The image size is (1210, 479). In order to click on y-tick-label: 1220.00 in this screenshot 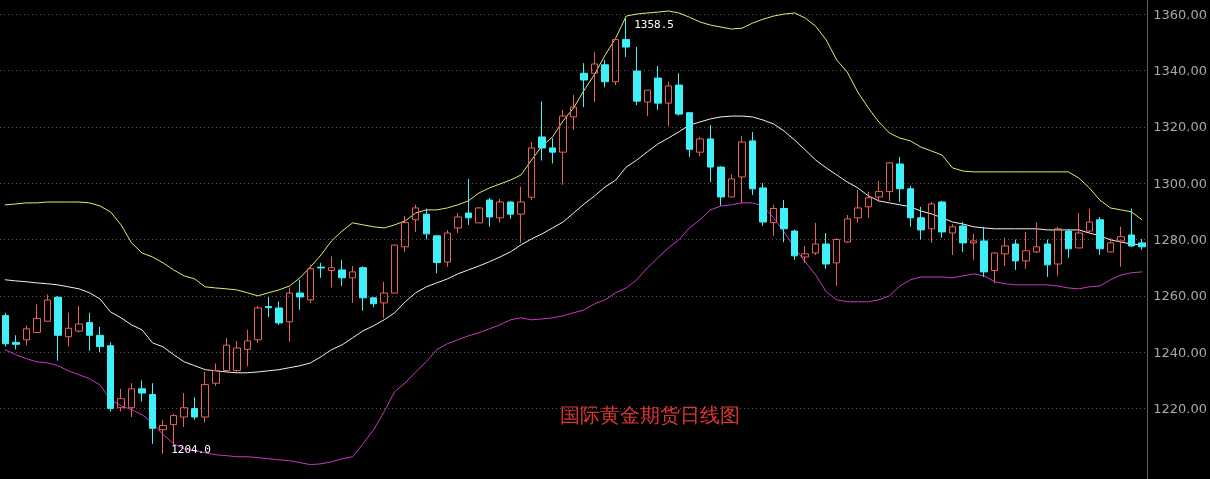, I will do `click(1180, 409)`.